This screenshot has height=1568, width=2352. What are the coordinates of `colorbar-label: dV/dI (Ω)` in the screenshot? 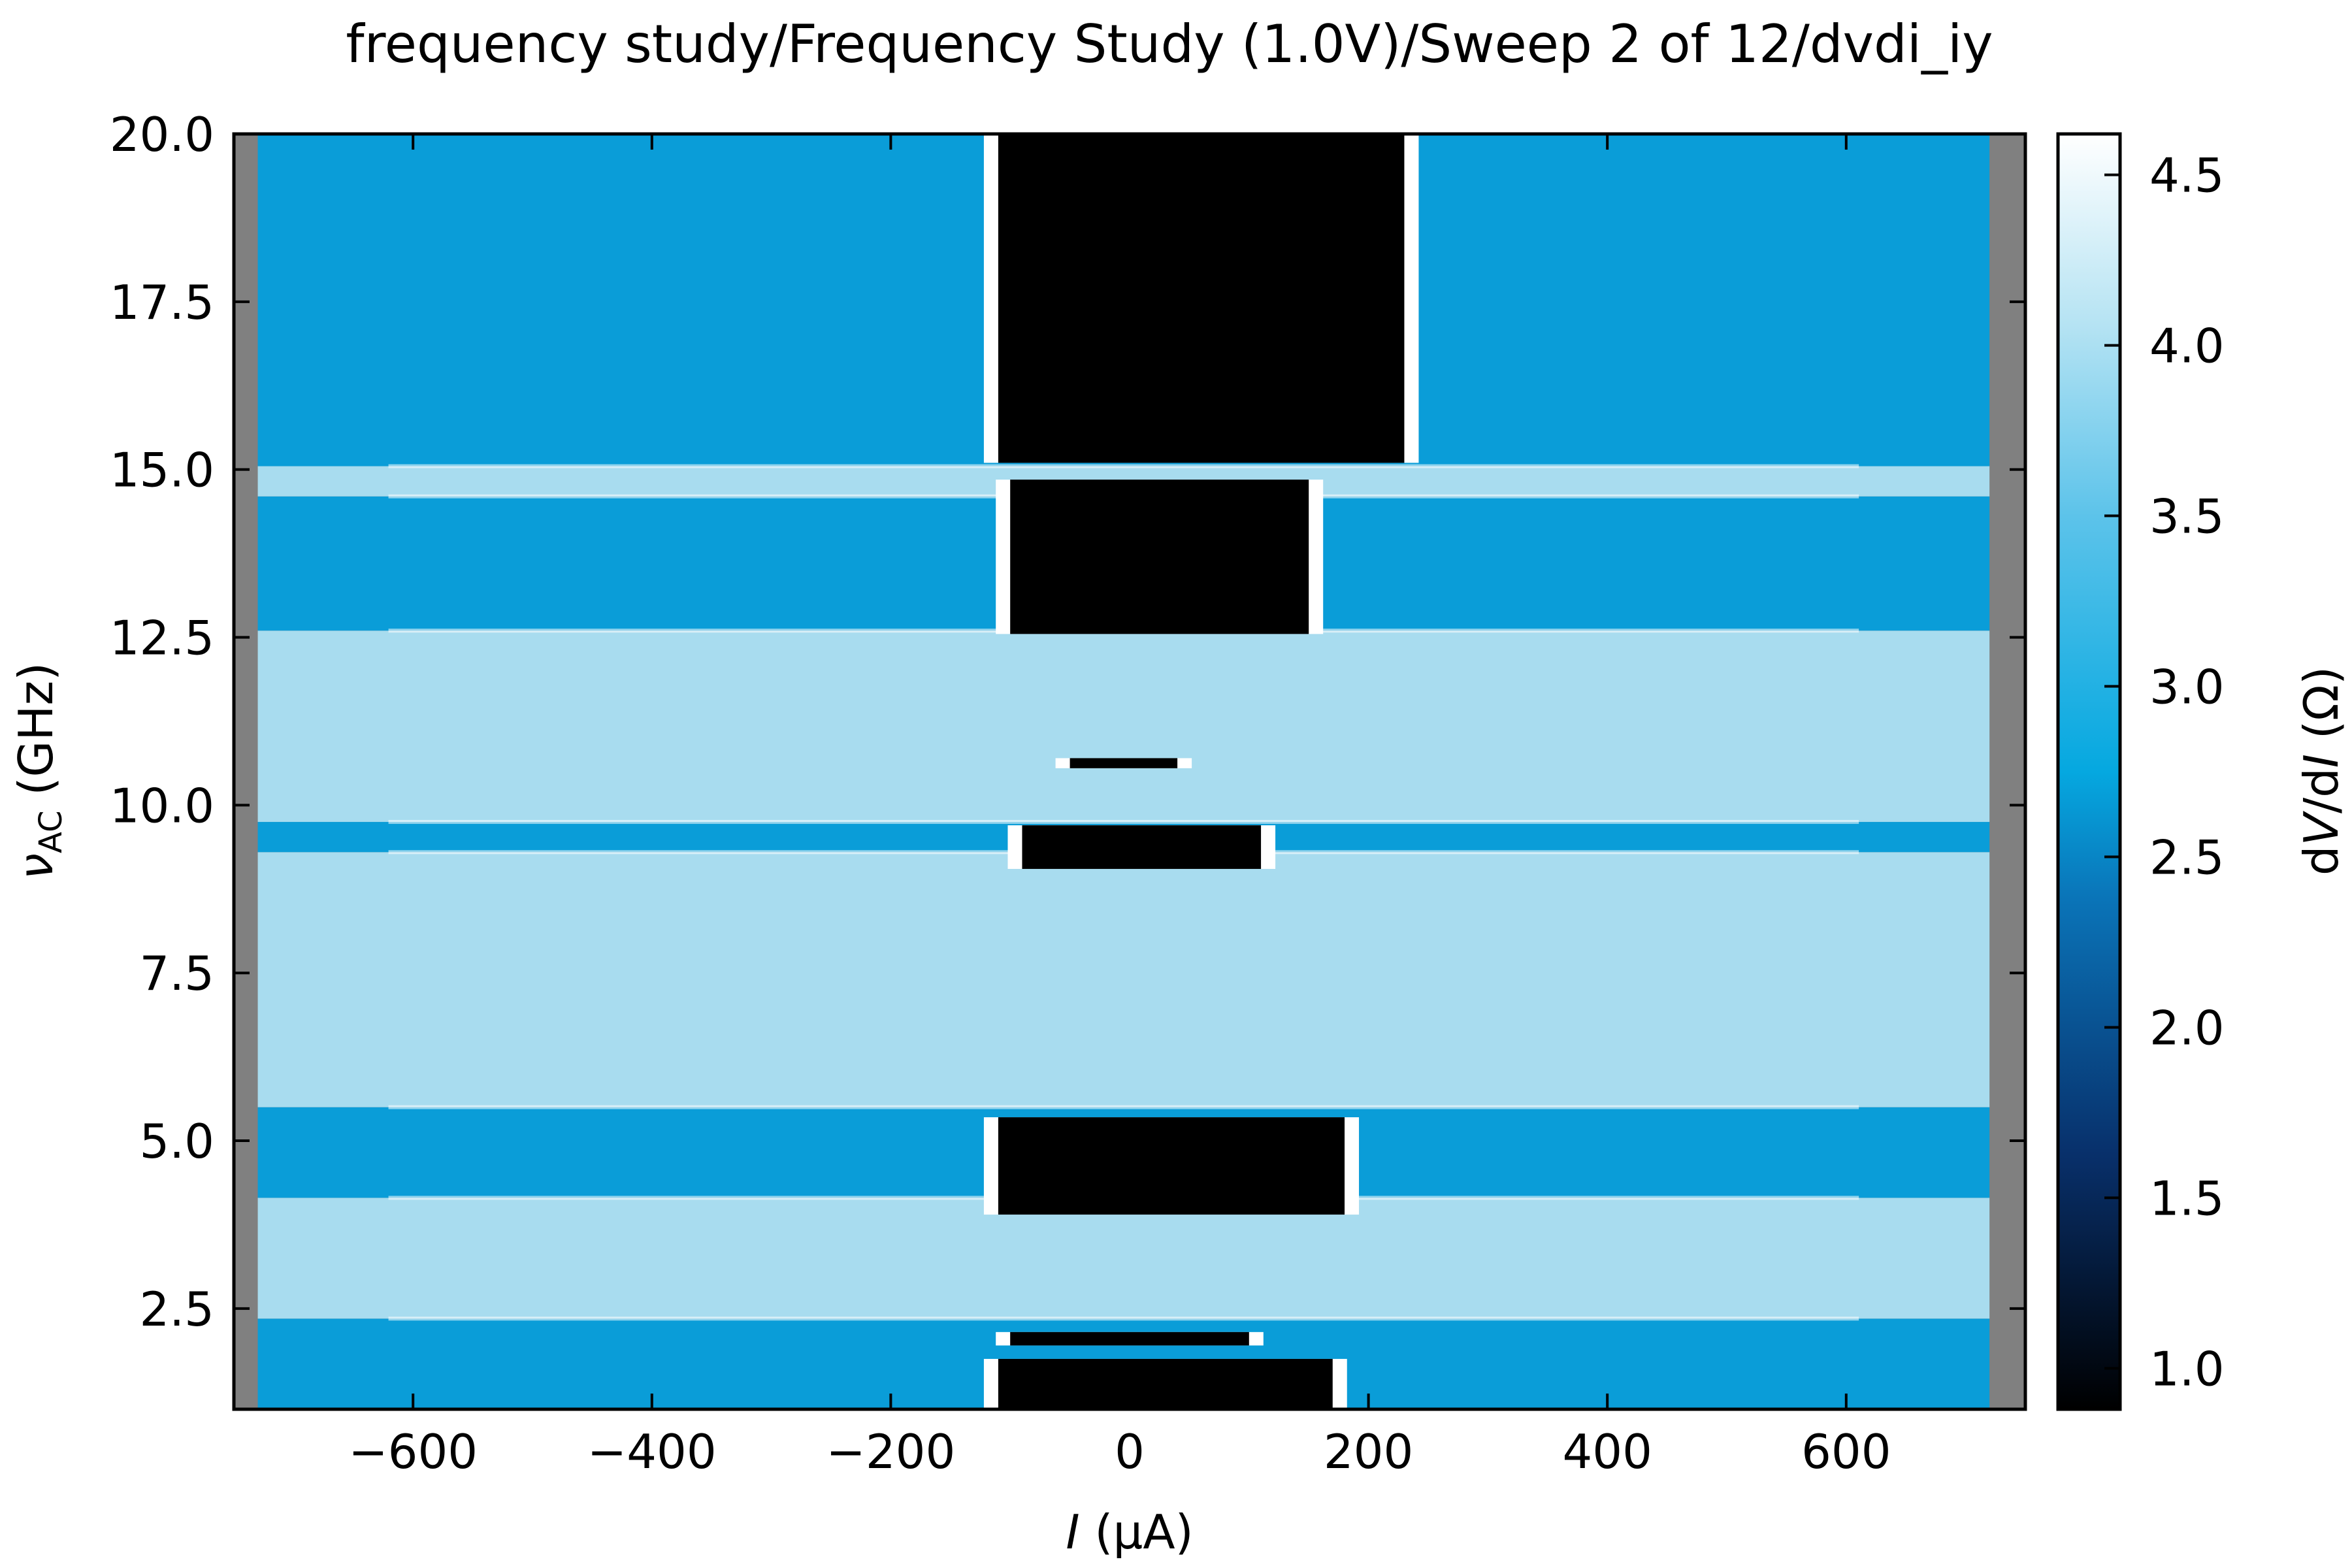 It's located at (2321, 770).